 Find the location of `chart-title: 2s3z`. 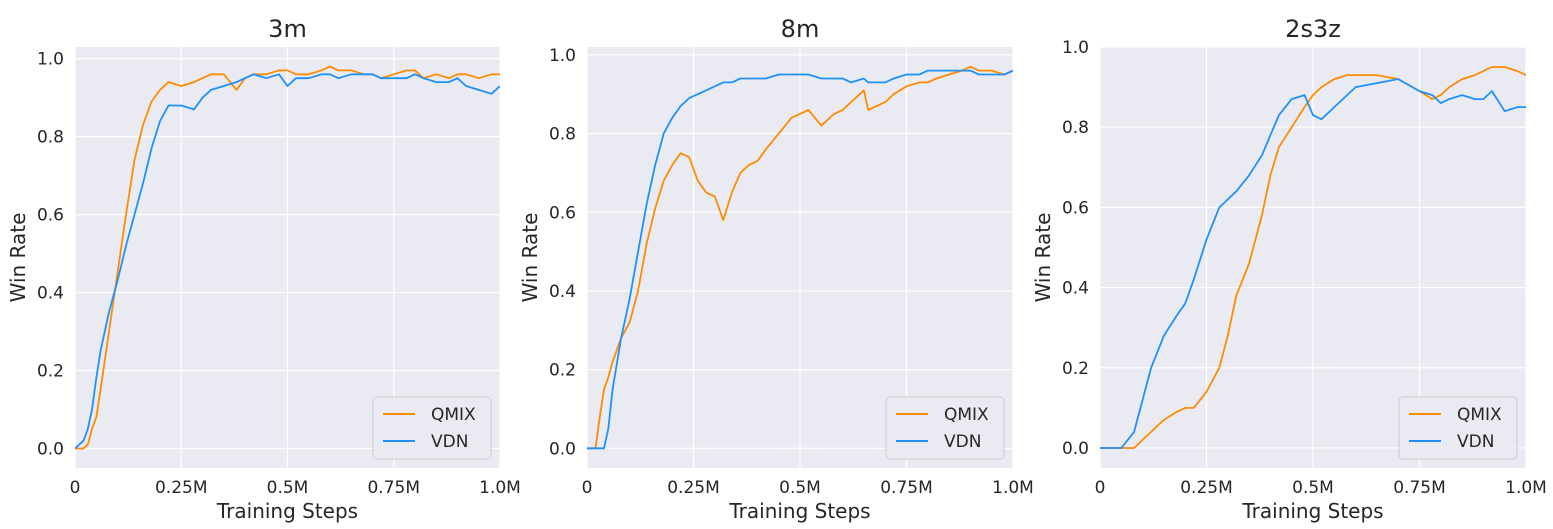

chart-title: 2s3z is located at coordinates (1313, 29).